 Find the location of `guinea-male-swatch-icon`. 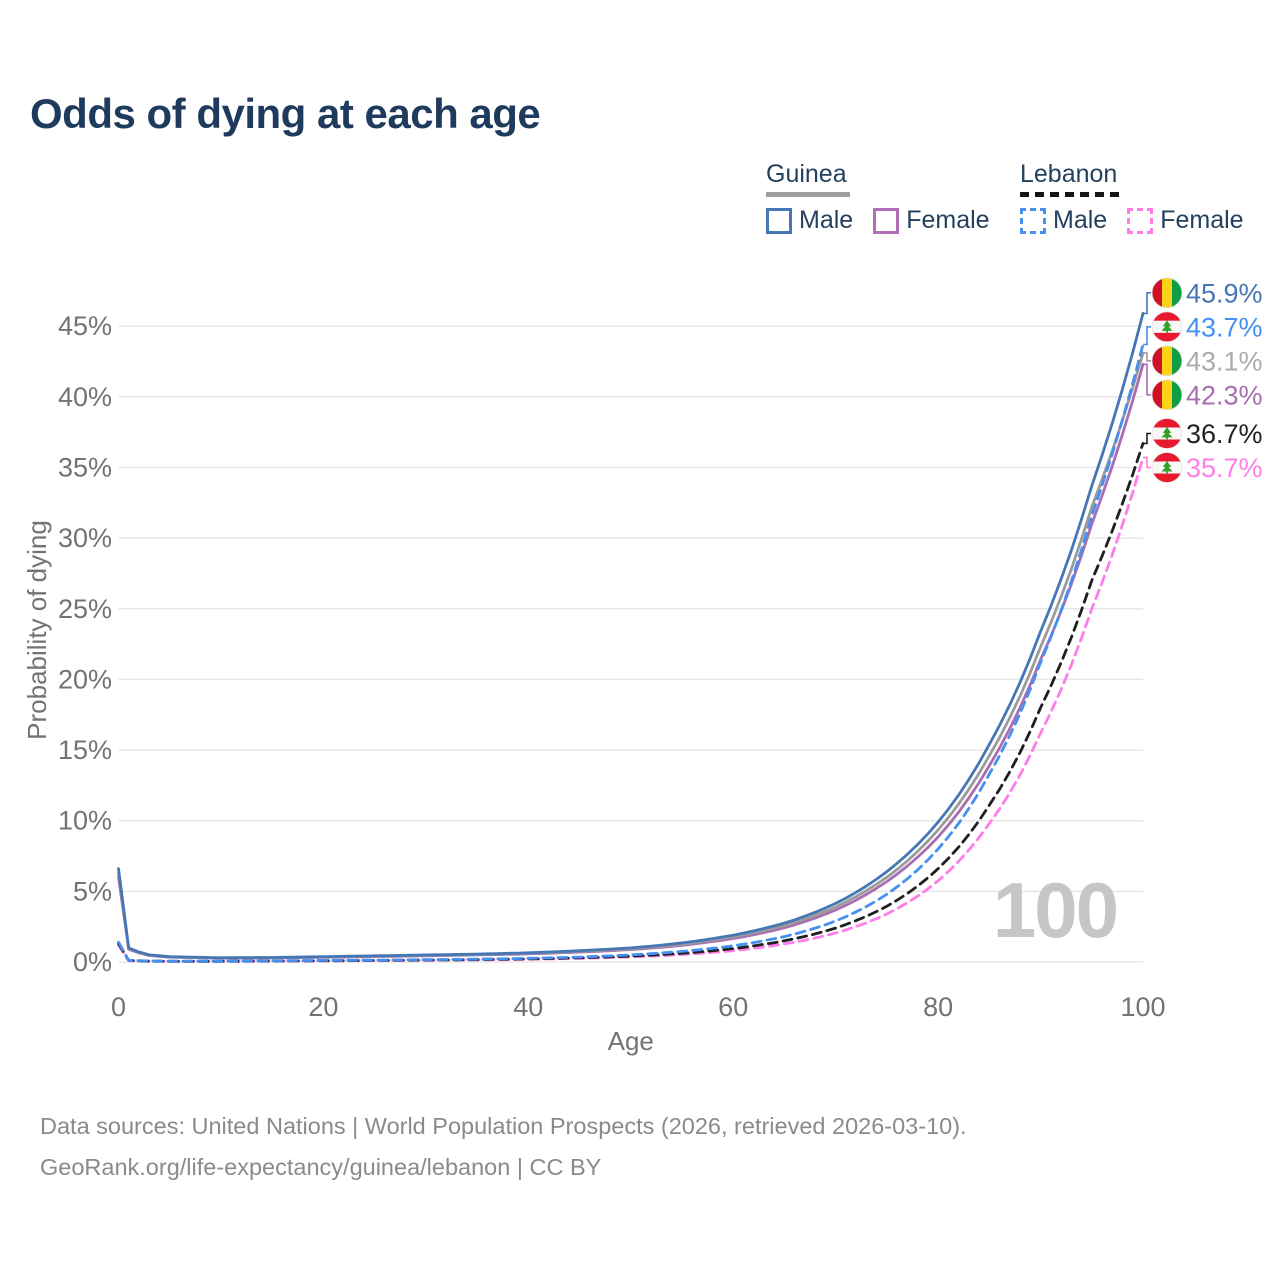

guinea-male-swatch-icon is located at coordinates (779, 220).